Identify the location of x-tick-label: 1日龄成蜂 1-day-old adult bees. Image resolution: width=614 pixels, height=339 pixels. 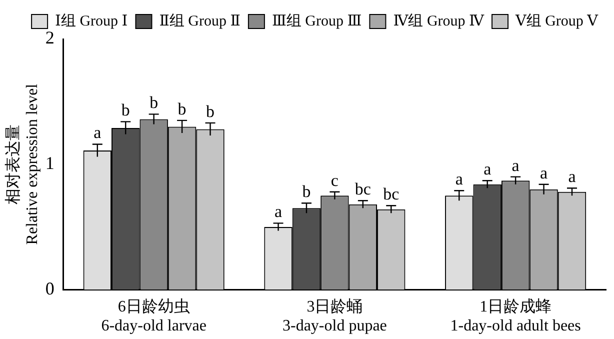
(515, 316).